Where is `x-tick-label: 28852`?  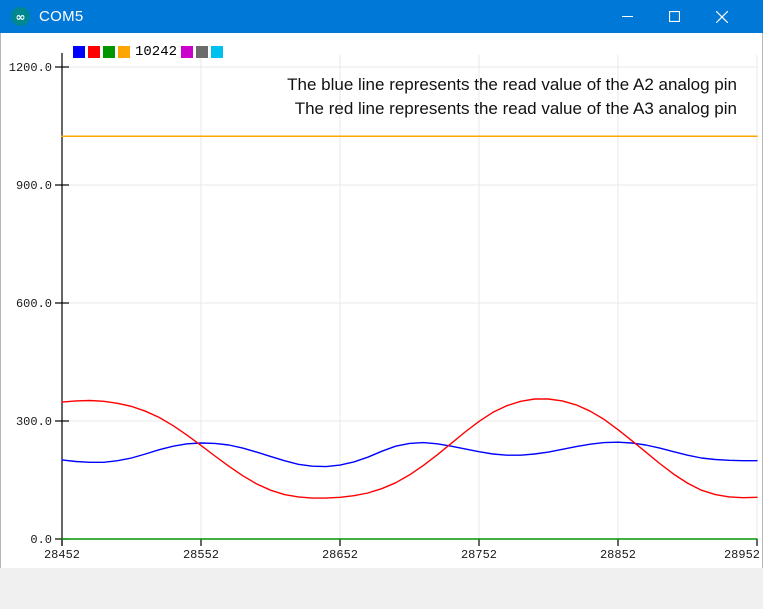
x-tick-label: 28852 is located at coordinates (618, 555).